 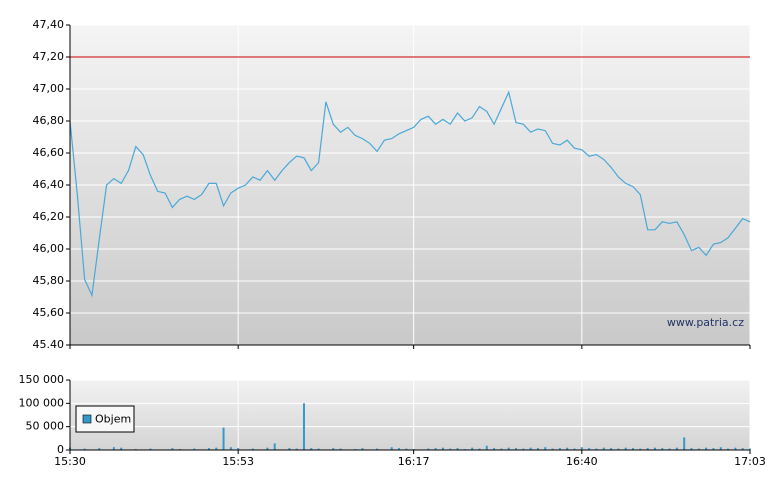 What do you see at coordinates (238, 461) in the screenshot?
I see `x-tick-label: 15:53` at bounding box center [238, 461].